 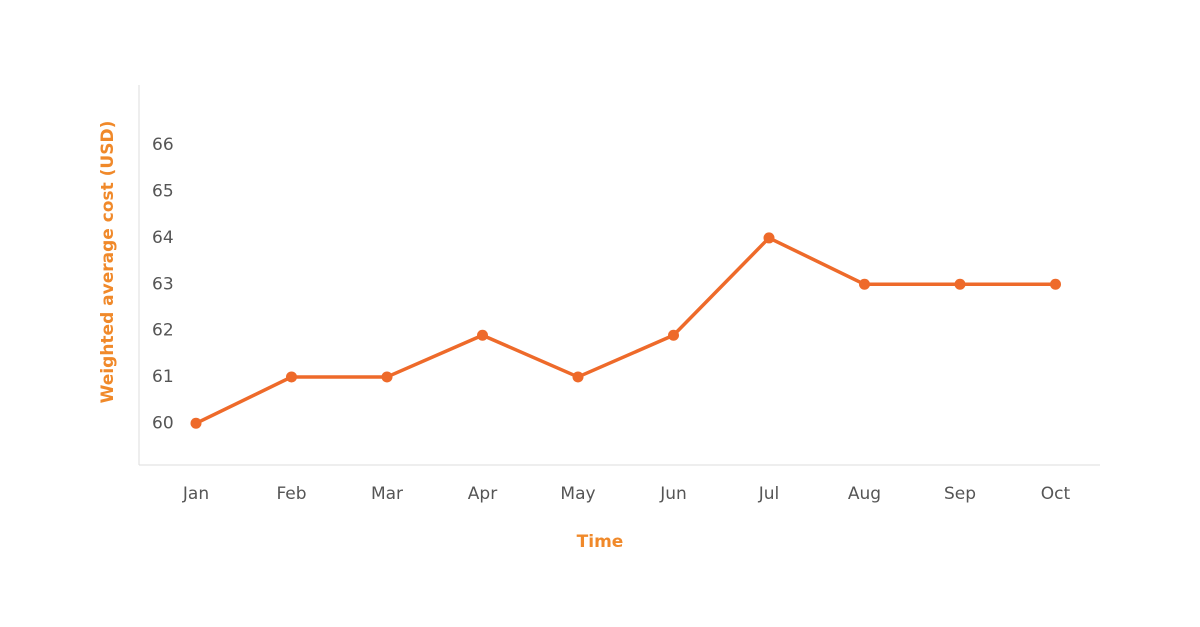 What do you see at coordinates (960, 494) in the screenshot?
I see `x-tick-label: Sep` at bounding box center [960, 494].